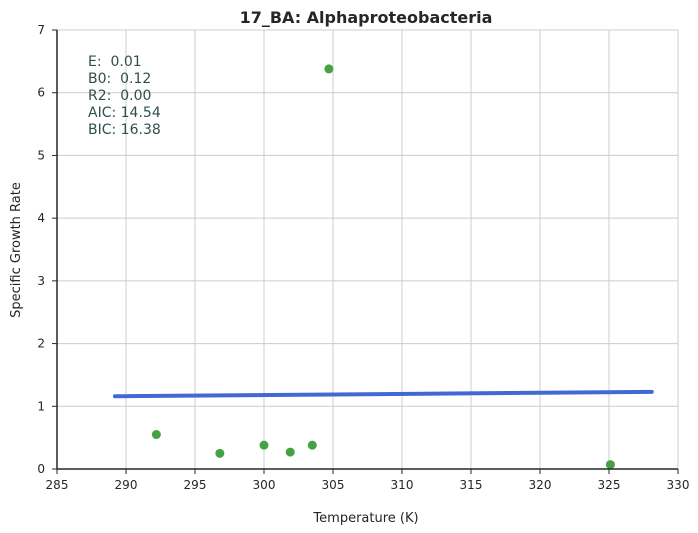 Image resolution: width=698 pixels, height=533 pixels. What do you see at coordinates (471, 485) in the screenshot?
I see `x-tick-label: 315` at bounding box center [471, 485].